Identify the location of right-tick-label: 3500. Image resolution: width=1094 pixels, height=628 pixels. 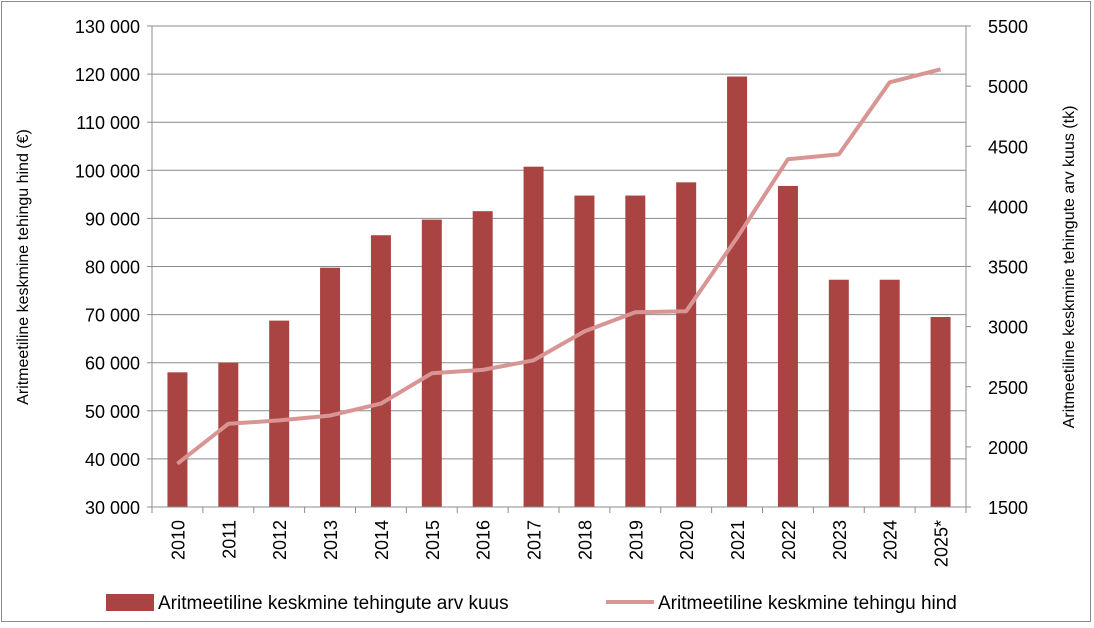
(1008, 268).